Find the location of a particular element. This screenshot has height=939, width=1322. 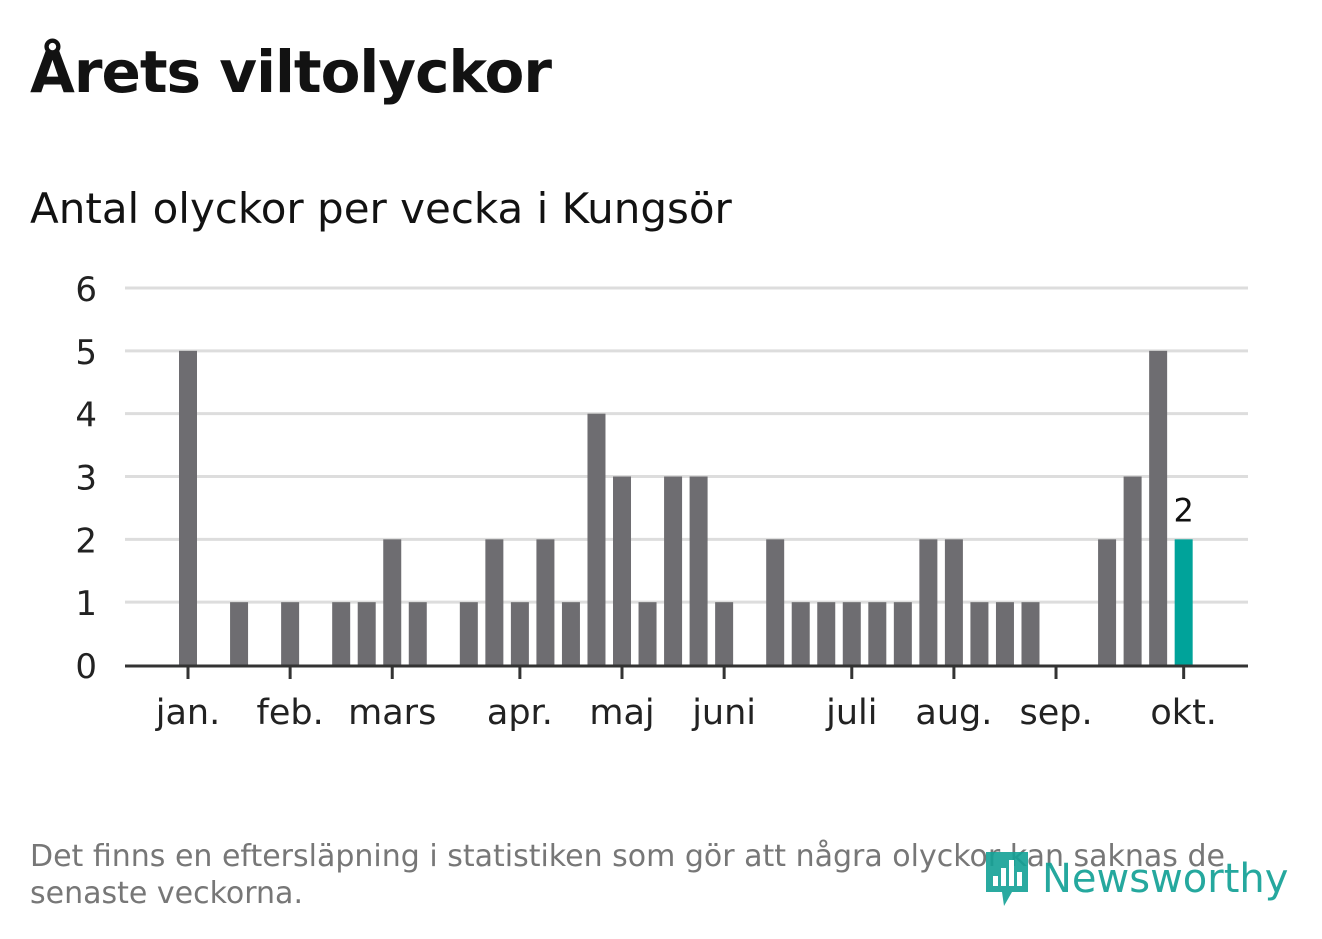

chart-title: Årets viltolyckor is located at coordinates (291, 72).